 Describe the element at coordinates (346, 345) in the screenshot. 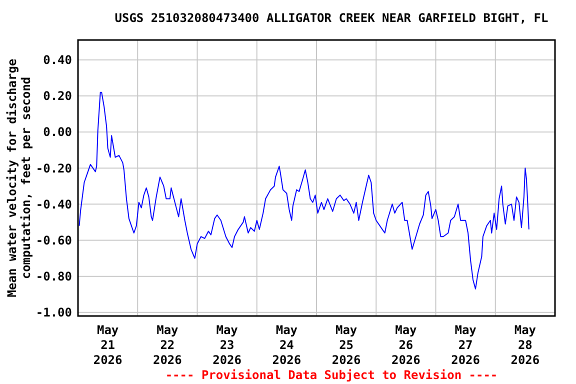

I see `x-tick-label: May 25 2026` at that location.